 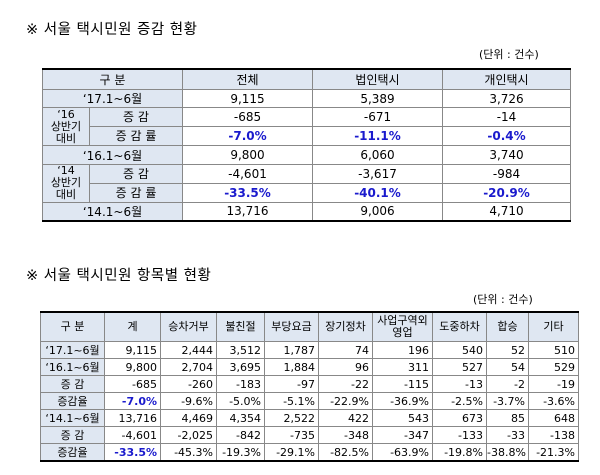 What do you see at coordinates (402, 401) in the screenshot?
I see `cell-out-of-zone: -36.9%` at bounding box center [402, 401].